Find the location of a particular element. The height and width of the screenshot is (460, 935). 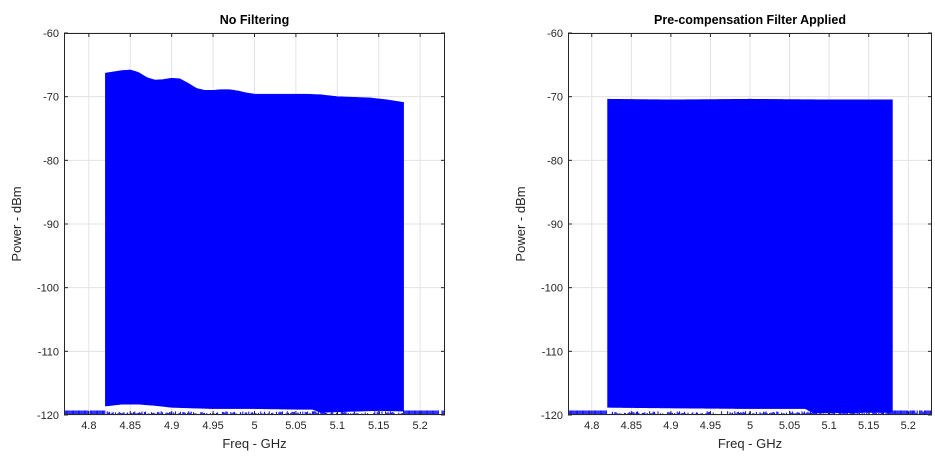

chart-title: Pre-compensation Filter Applied is located at coordinates (750, 20).